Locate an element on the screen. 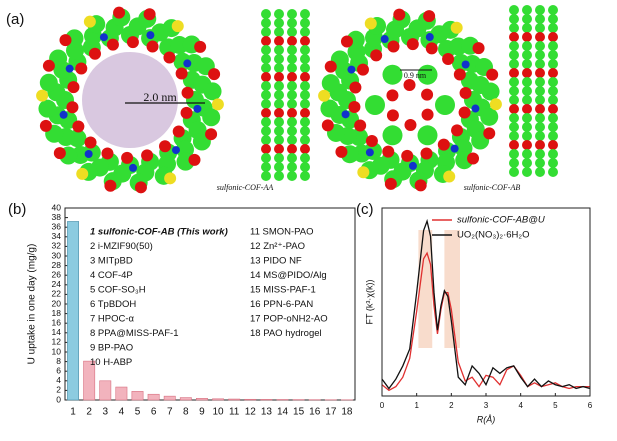 This screenshot has width=617, height=441. y-axis-label: U uptake in one day (mg/g) is located at coordinates (32, 304).